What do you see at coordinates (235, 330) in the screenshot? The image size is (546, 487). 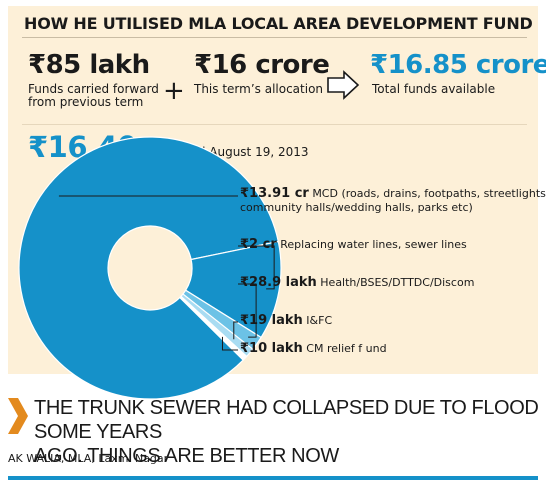 I see `leader-ifc` at bounding box center [235, 330].